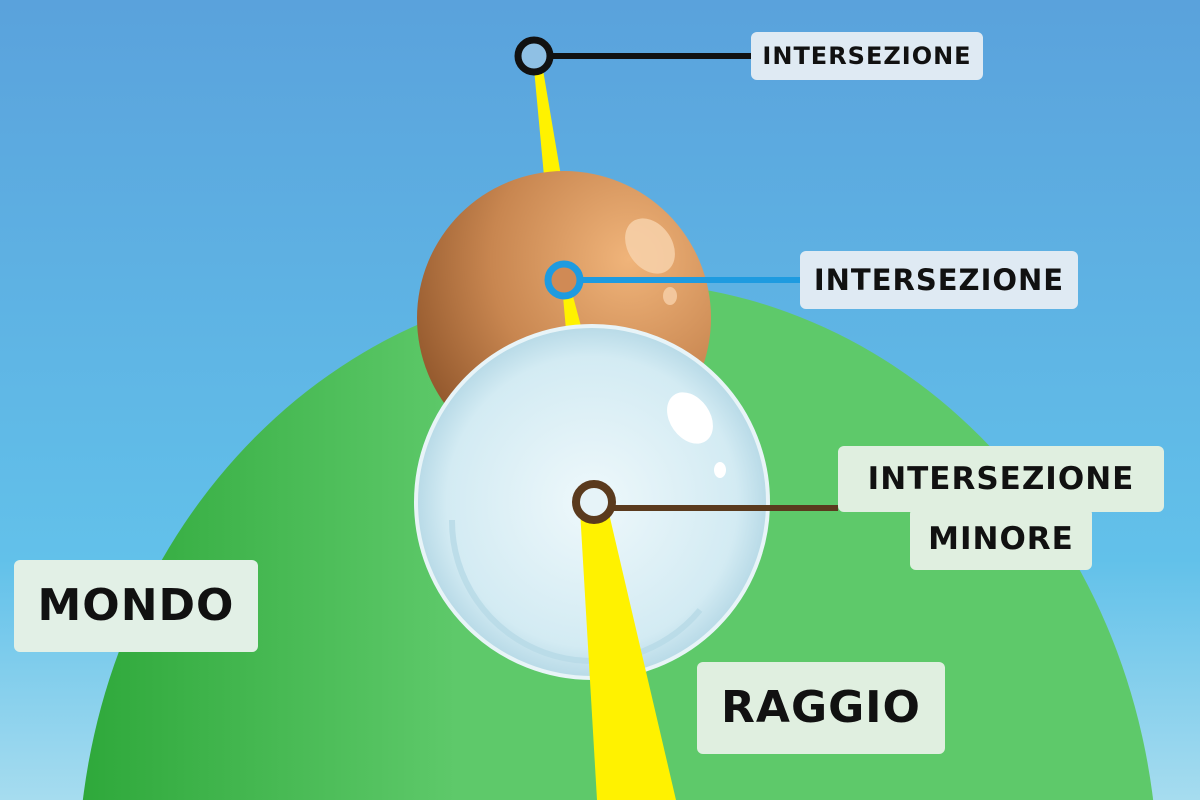 The image size is (1200, 800). What do you see at coordinates (690, 418) in the screenshot?
I see `bubble-highlight` at bounding box center [690, 418].